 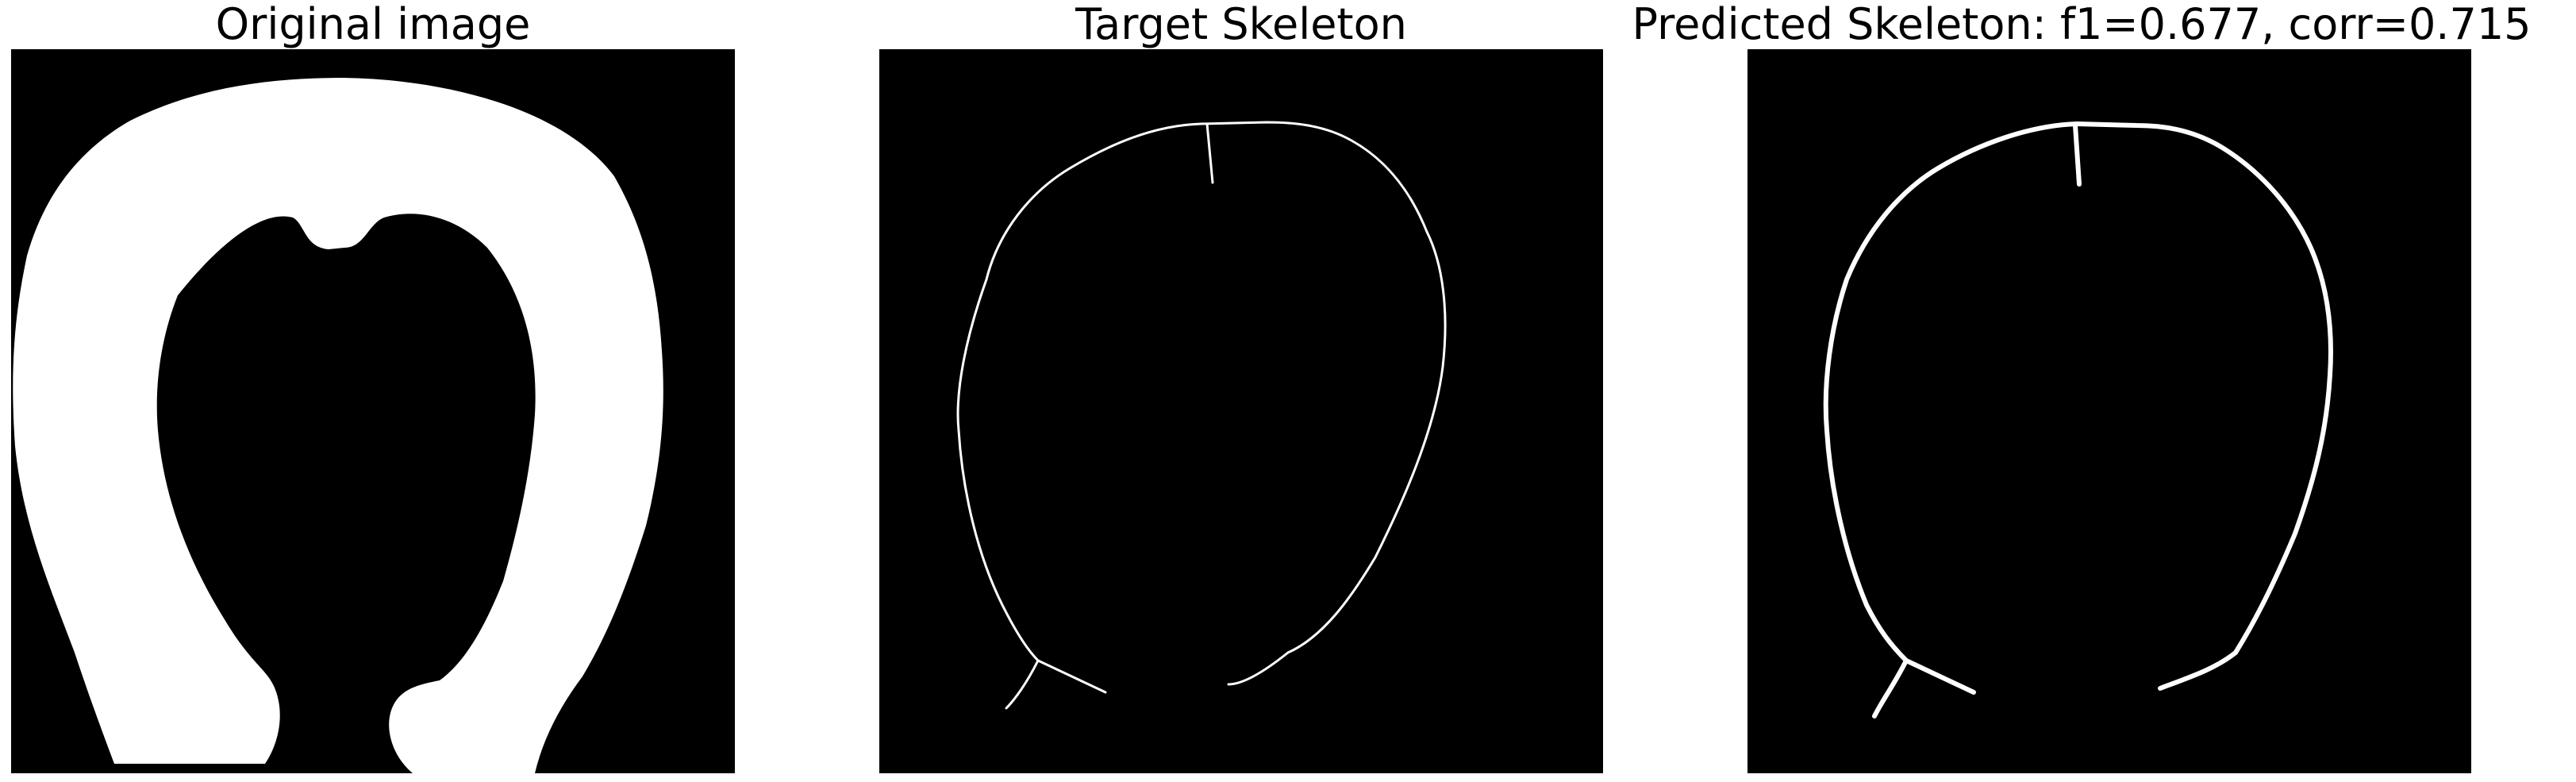 What do you see at coordinates (1022, 684) in the screenshot?
I see `target-skeleton-left-branch` at bounding box center [1022, 684].